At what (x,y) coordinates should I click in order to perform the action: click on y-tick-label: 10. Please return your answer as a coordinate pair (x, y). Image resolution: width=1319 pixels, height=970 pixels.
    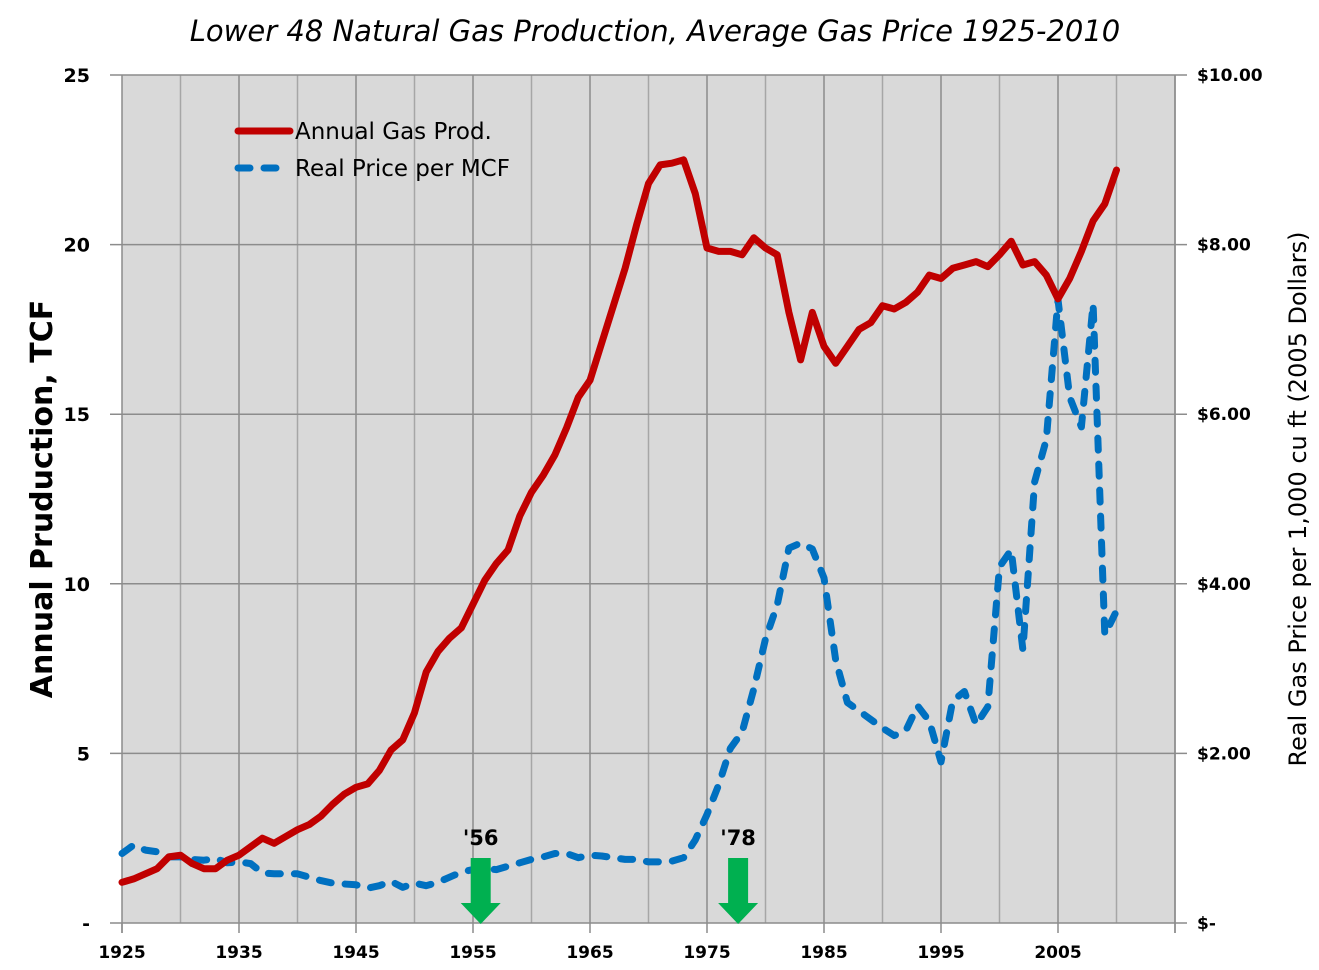
    Looking at the image, I should click on (77, 585).